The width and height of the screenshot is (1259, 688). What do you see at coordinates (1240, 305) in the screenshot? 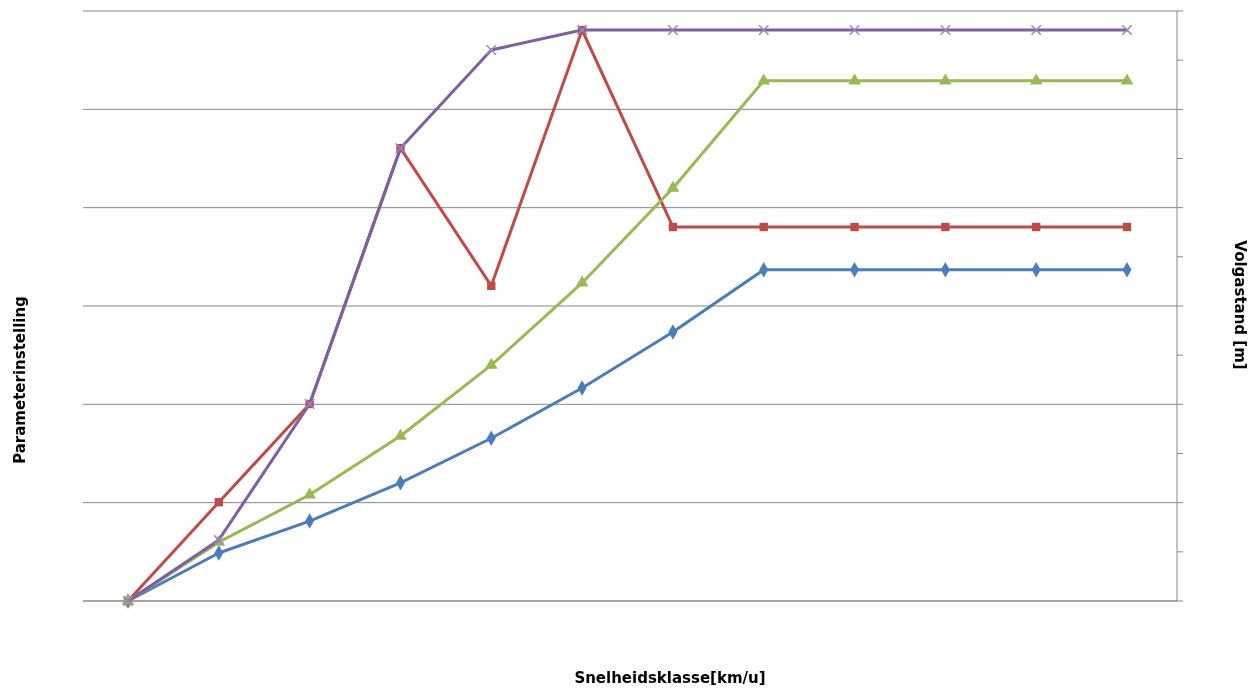
I see `y2-axis-title: Volgastand [m]` at bounding box center [1240, 305].